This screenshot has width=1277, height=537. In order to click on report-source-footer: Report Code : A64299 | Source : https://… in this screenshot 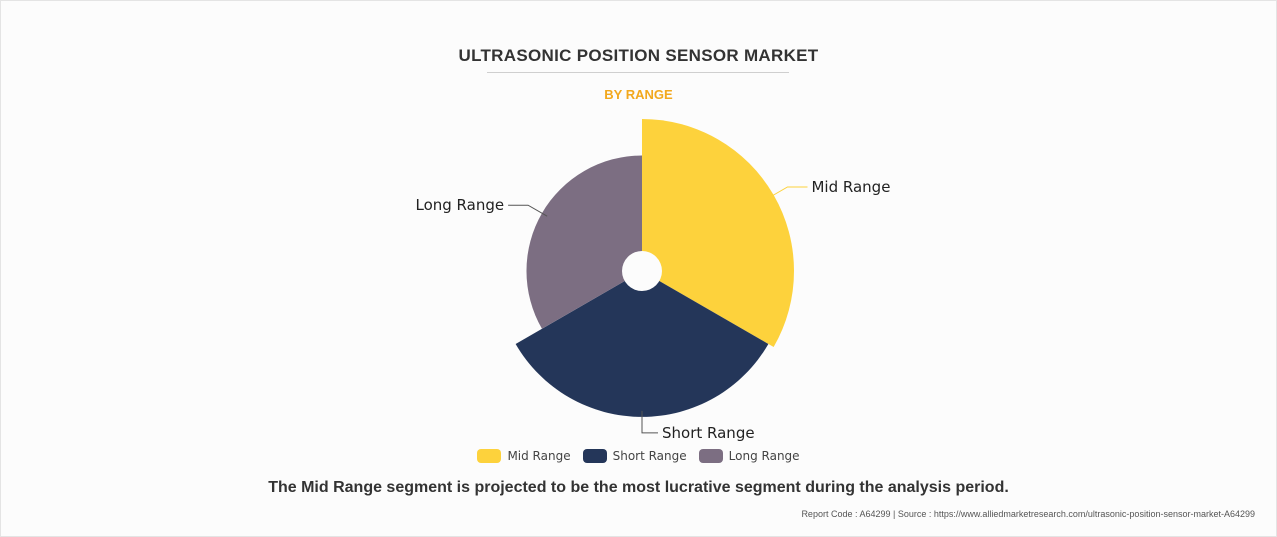, I will do `click(1028, 514)`.